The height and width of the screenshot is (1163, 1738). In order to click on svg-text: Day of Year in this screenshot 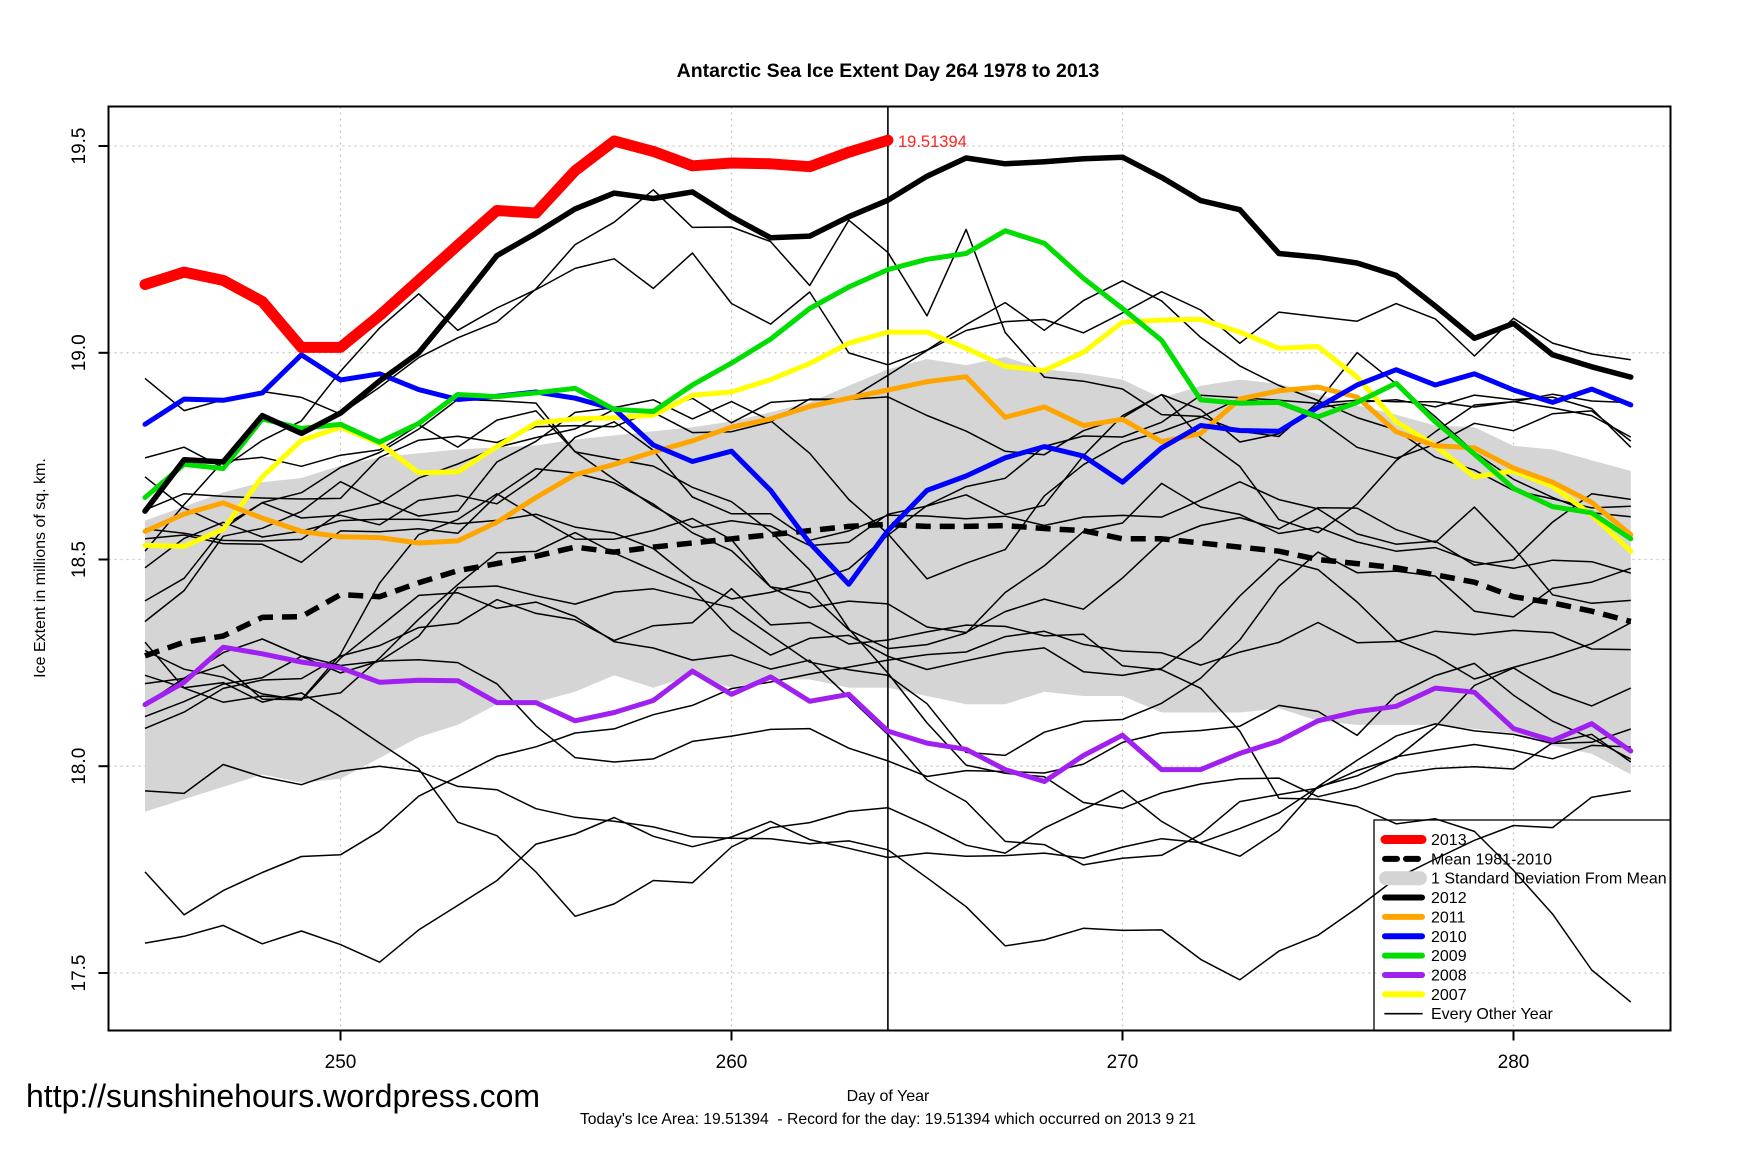, I will do `click(888, 1096)`.